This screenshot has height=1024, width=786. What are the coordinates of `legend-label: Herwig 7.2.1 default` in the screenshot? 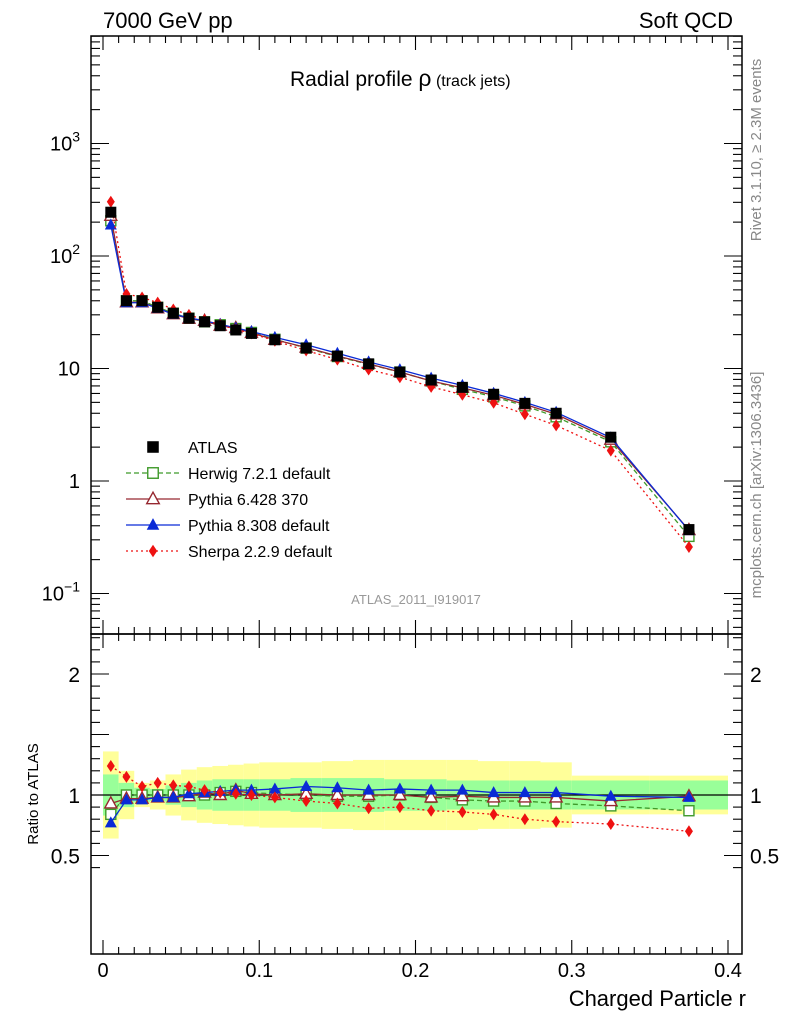 It's located at (259, 474).